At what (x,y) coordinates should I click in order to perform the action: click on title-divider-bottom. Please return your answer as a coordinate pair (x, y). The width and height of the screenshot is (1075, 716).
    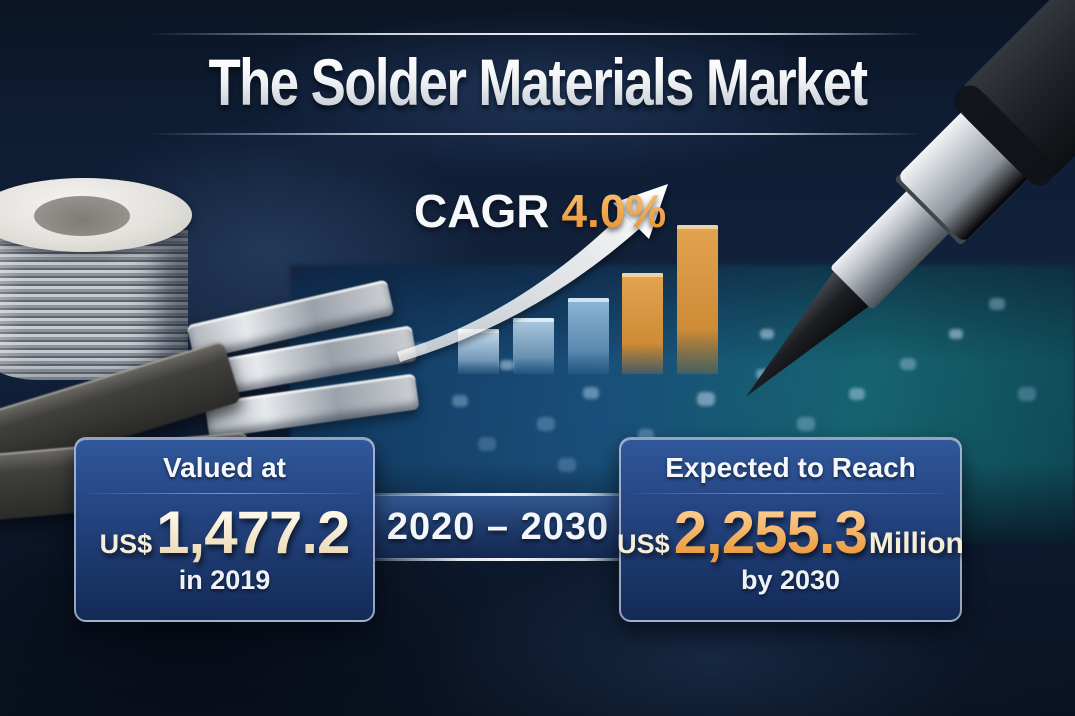
    Looking at the image, I should click on (535, 134).